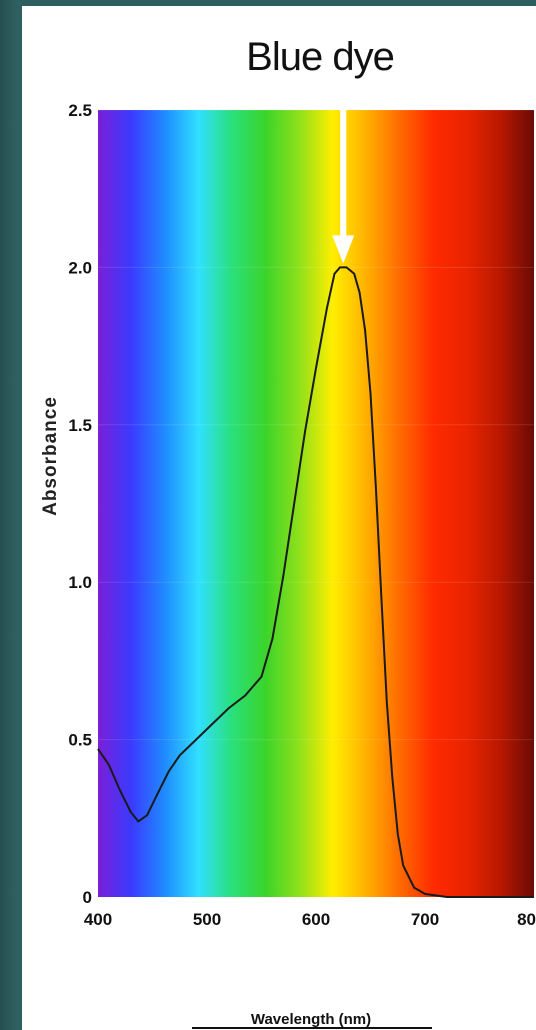 The image size is (536, 1030). Describe the element at coordinates (80, 740) in the screenshot. I see `y-tick-label: 0.5` at that location.